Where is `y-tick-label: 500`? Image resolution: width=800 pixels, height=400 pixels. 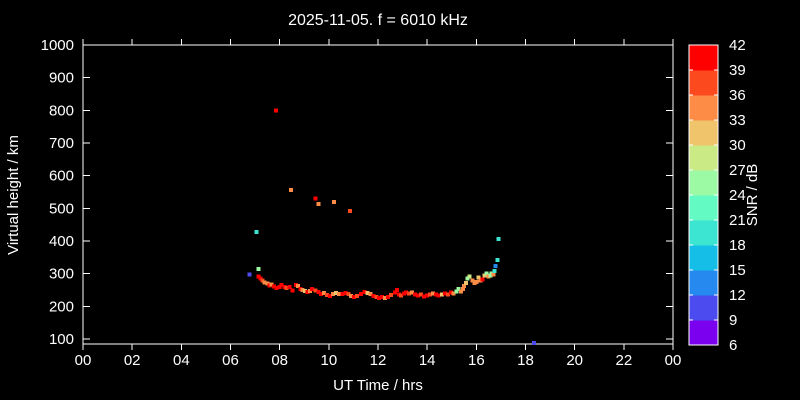
y-tick-label: 500 is located at coordinates (61, 208).